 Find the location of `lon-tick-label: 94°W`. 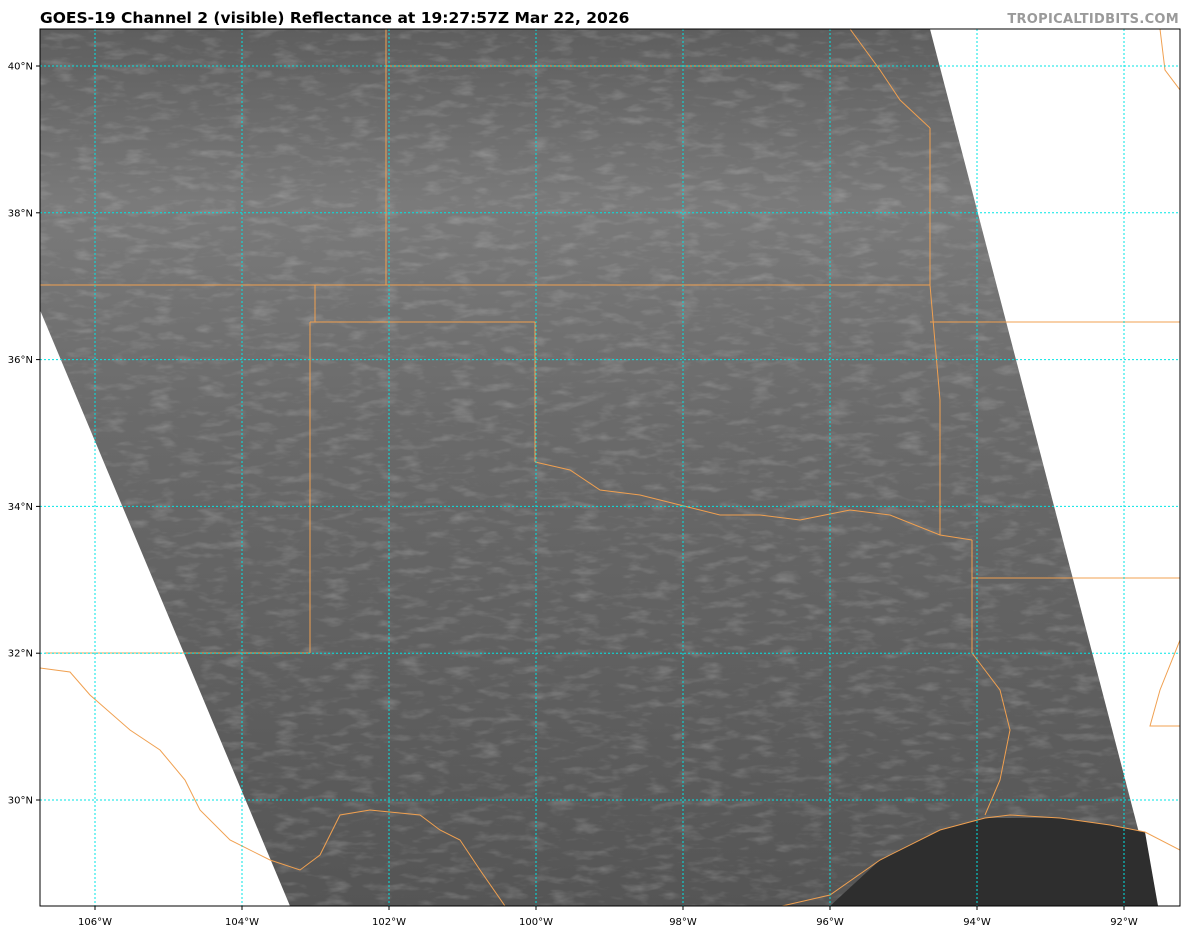

lon-tick-label: 94°W is located at coordinates (977, 922).